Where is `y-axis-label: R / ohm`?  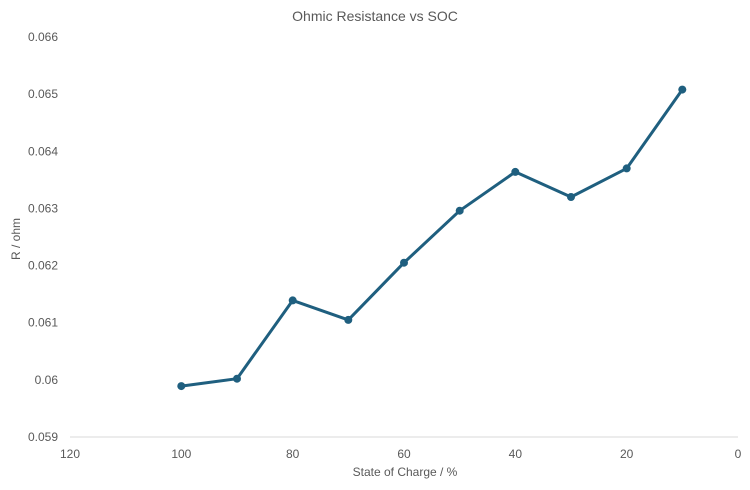
y-axis-label: R / ohm is located at coordinates (16, 239).